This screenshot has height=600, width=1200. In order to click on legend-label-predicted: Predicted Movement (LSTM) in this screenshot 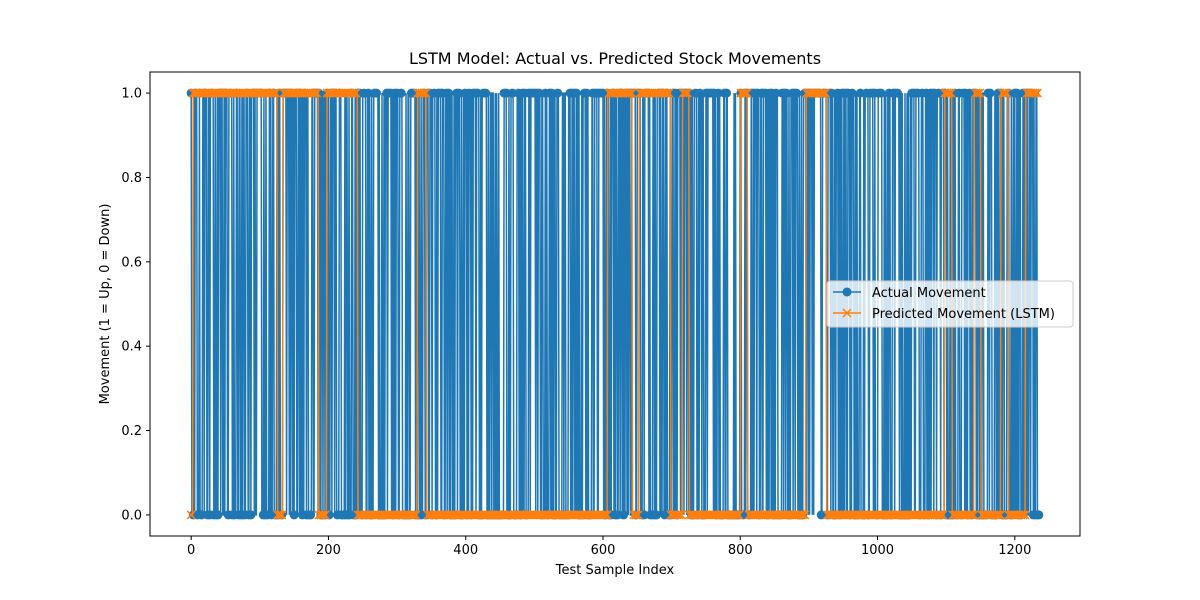, I will do `click(963, 314)`.